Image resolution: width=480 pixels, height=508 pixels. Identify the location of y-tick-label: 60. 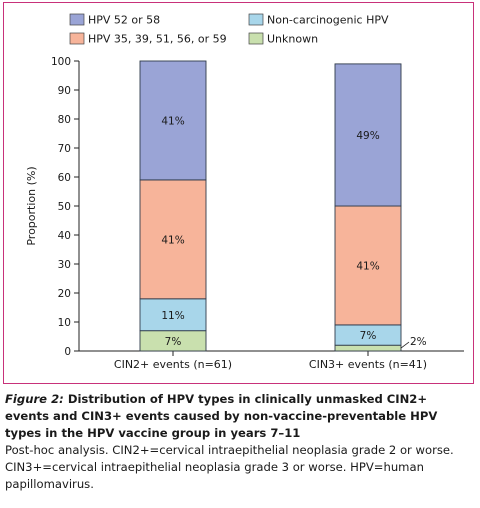
(64, 178).